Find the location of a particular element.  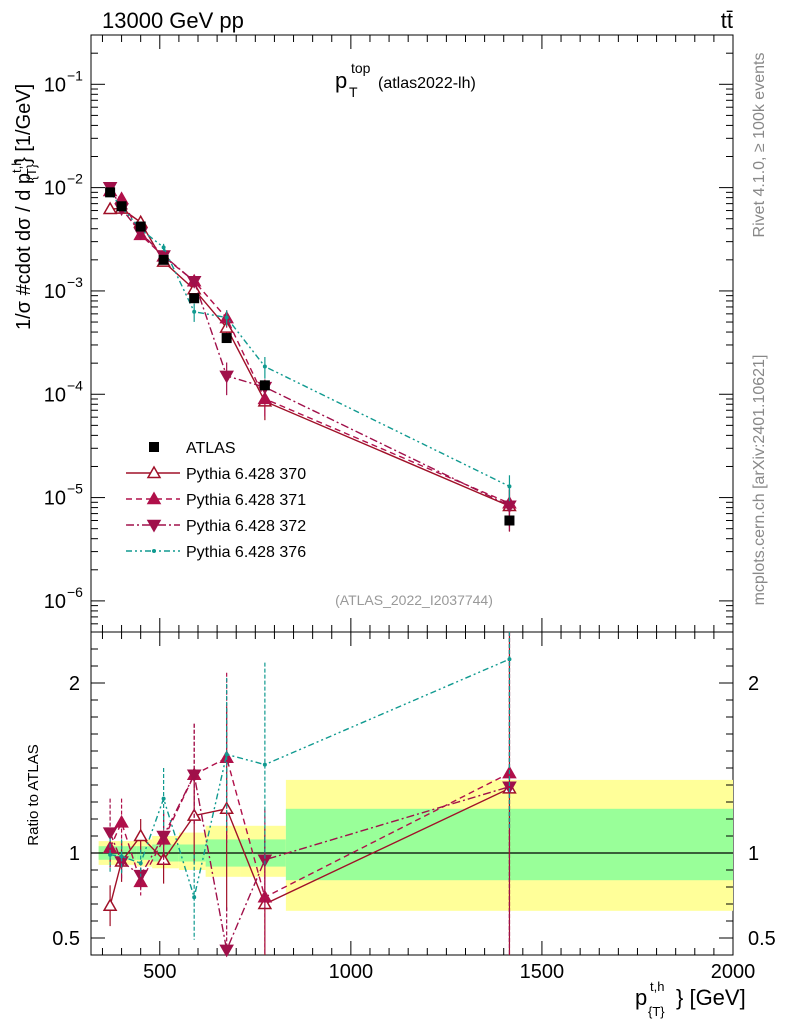

legend-entry: Pythia 6.428 370 is located at coordinates (216, 474).